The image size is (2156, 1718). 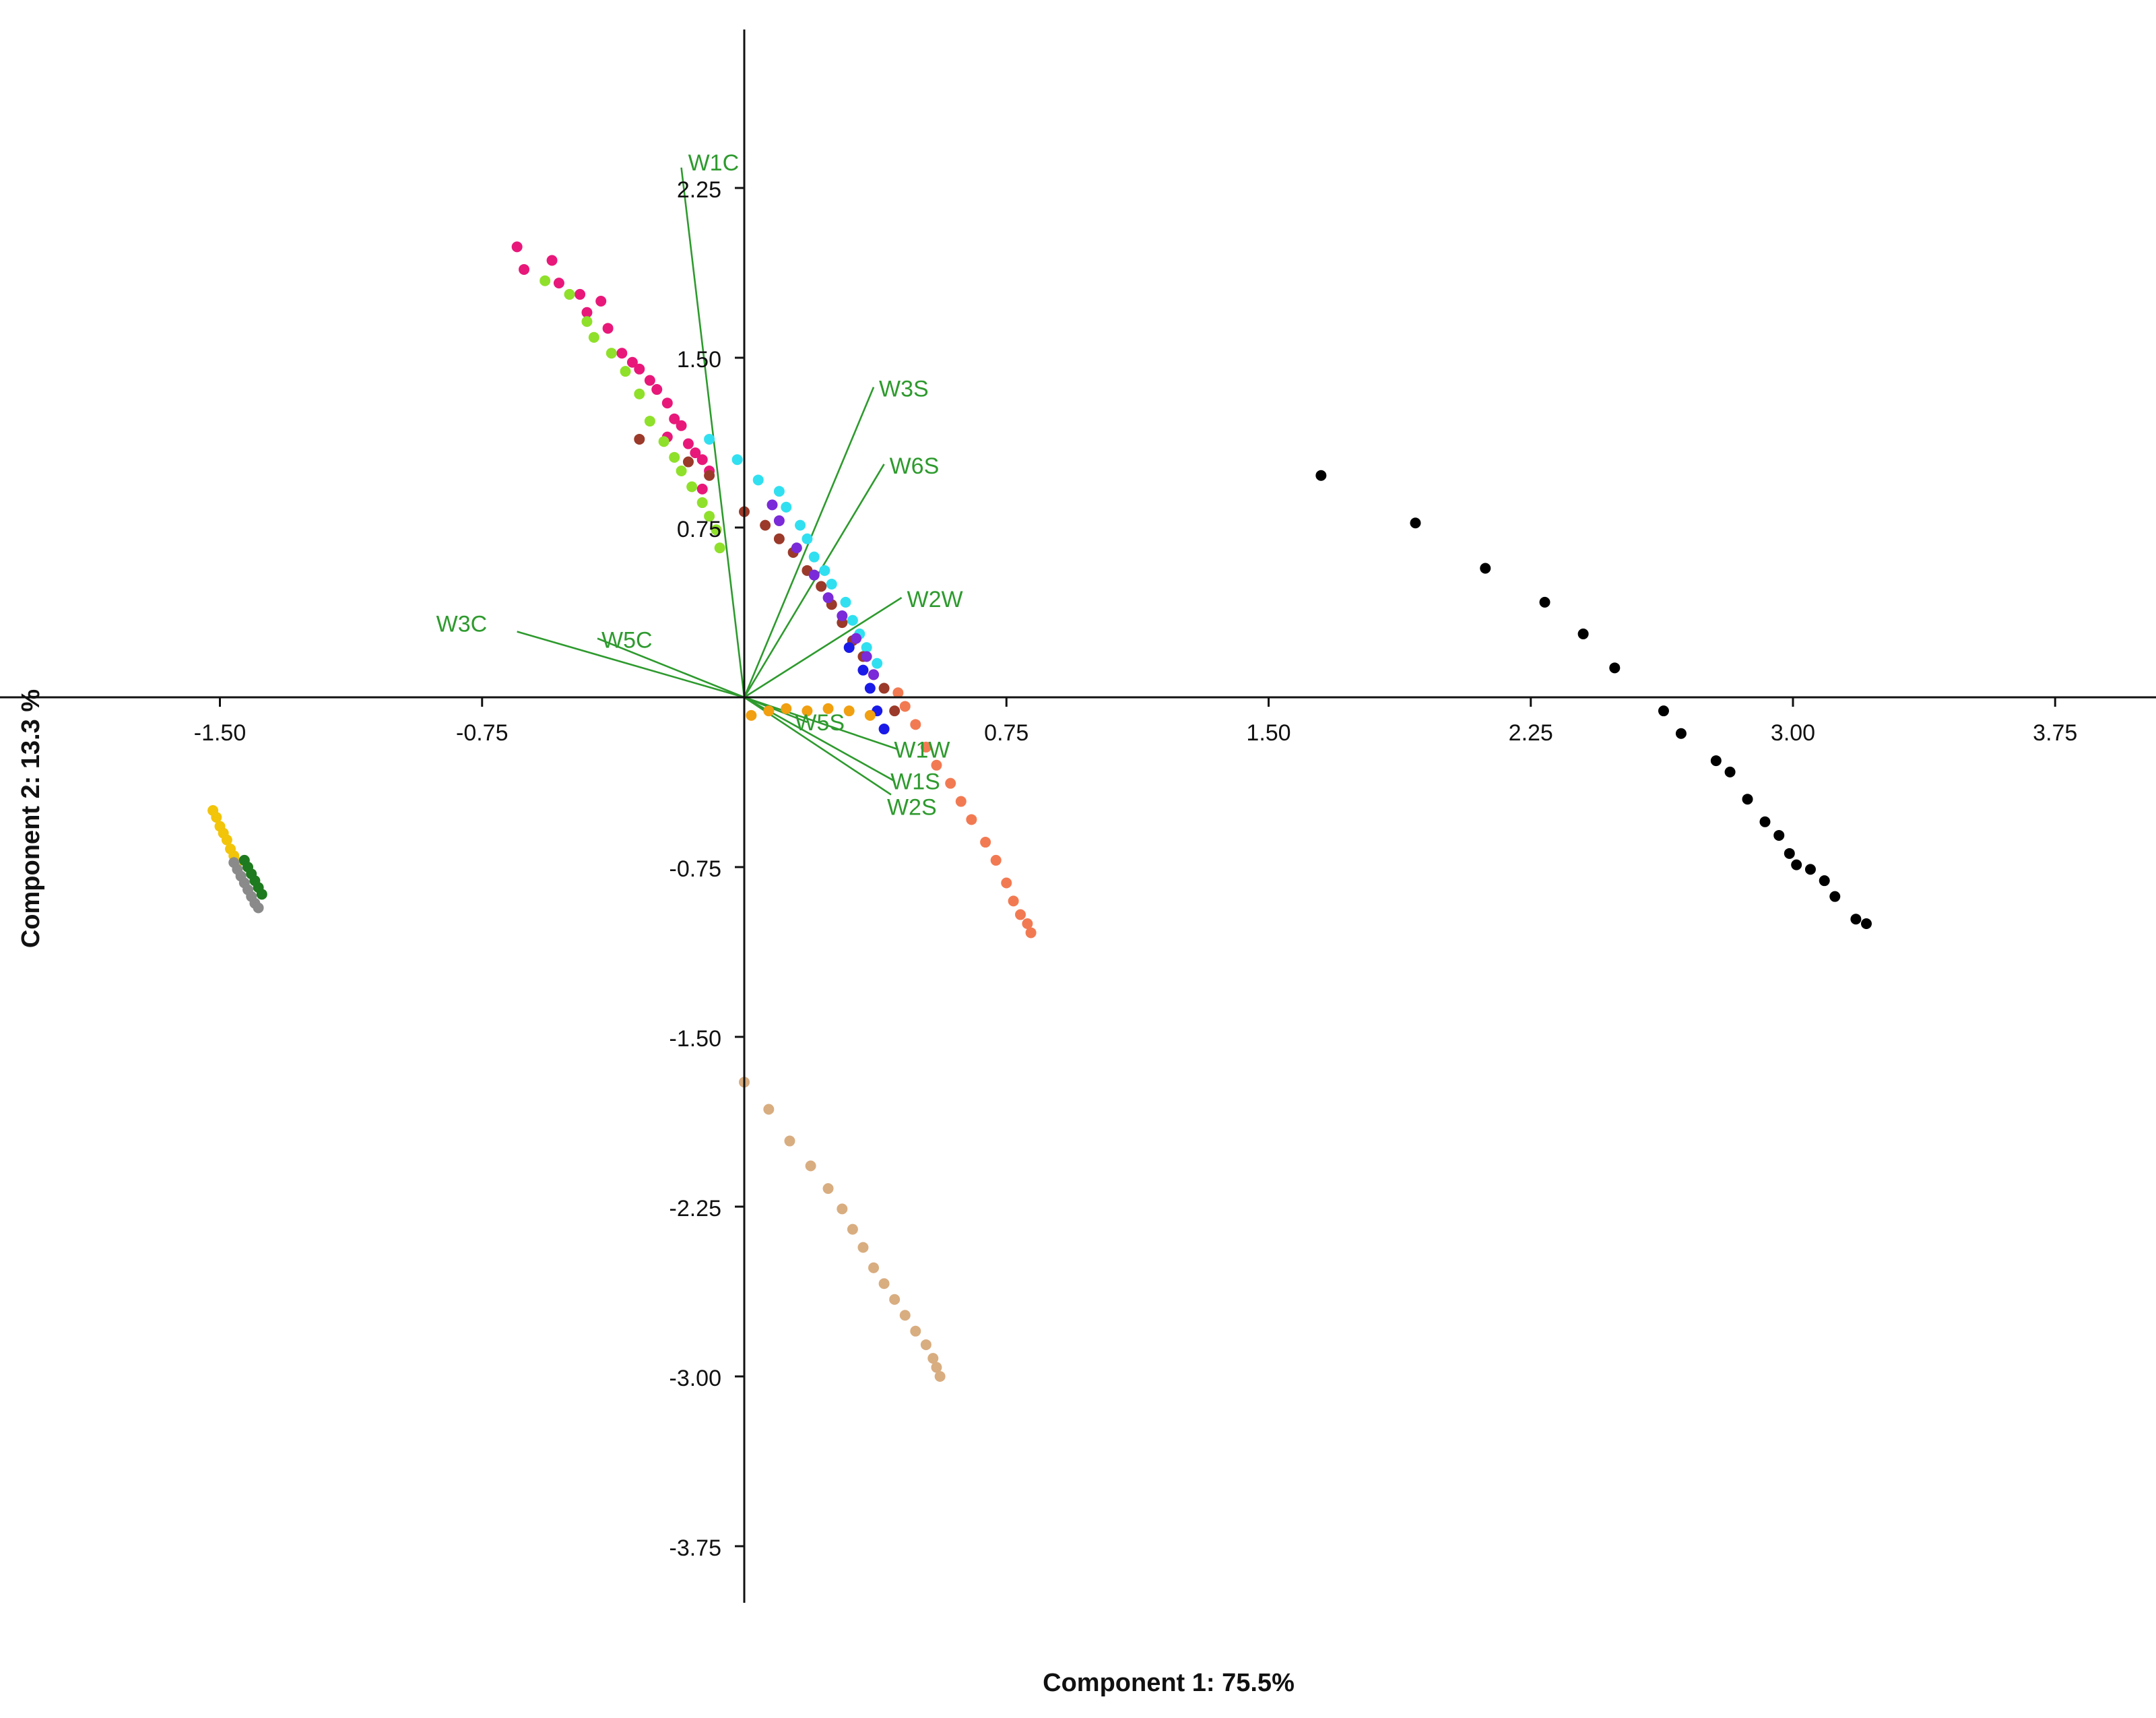 I want to click on loading-label: W2W, so click(x=935, y=599).